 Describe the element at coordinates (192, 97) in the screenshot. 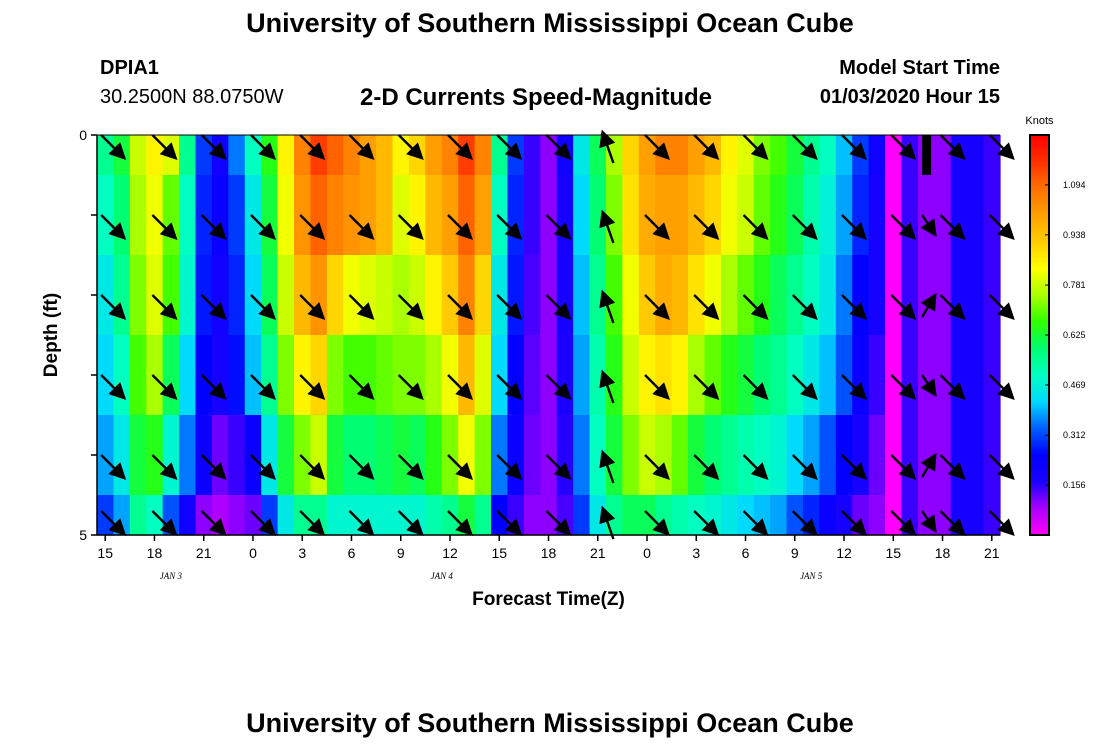

I see `station-coords: 30.2500N 88.0750W` at that location.